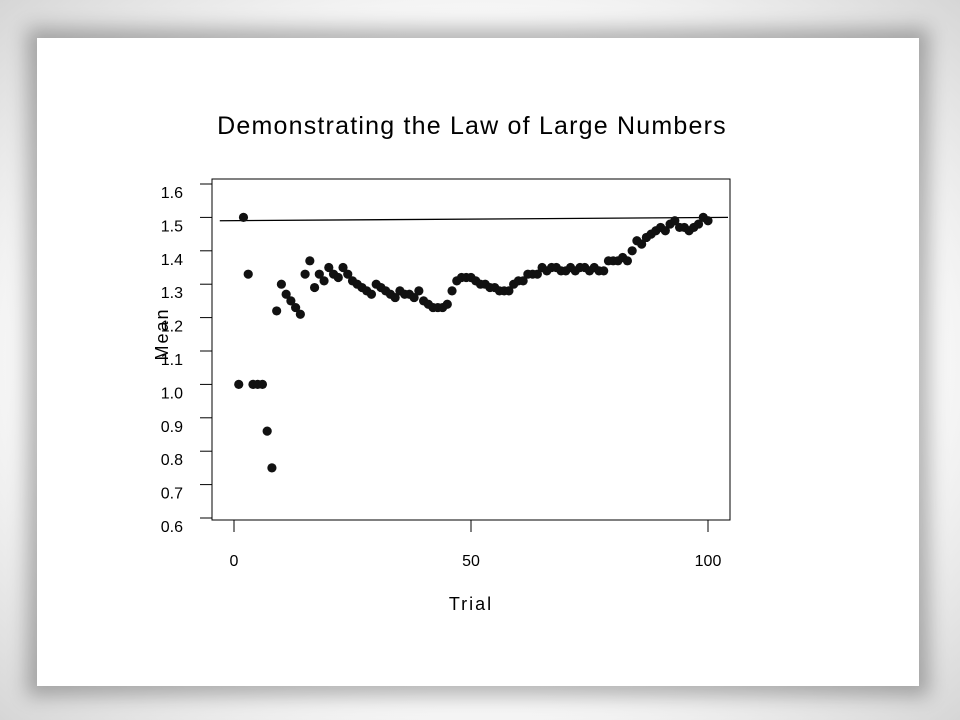 Image resolution: width=960 pixels, height=720 pixels. What do you see at coordinates (186, 359) in the screenshot?
I see `y-axis: 0.6 0.7 0.8 0.9 1.0 1.1 1.2 1.3 1.4 1.5 1.6` at bounding box center [186, 359].